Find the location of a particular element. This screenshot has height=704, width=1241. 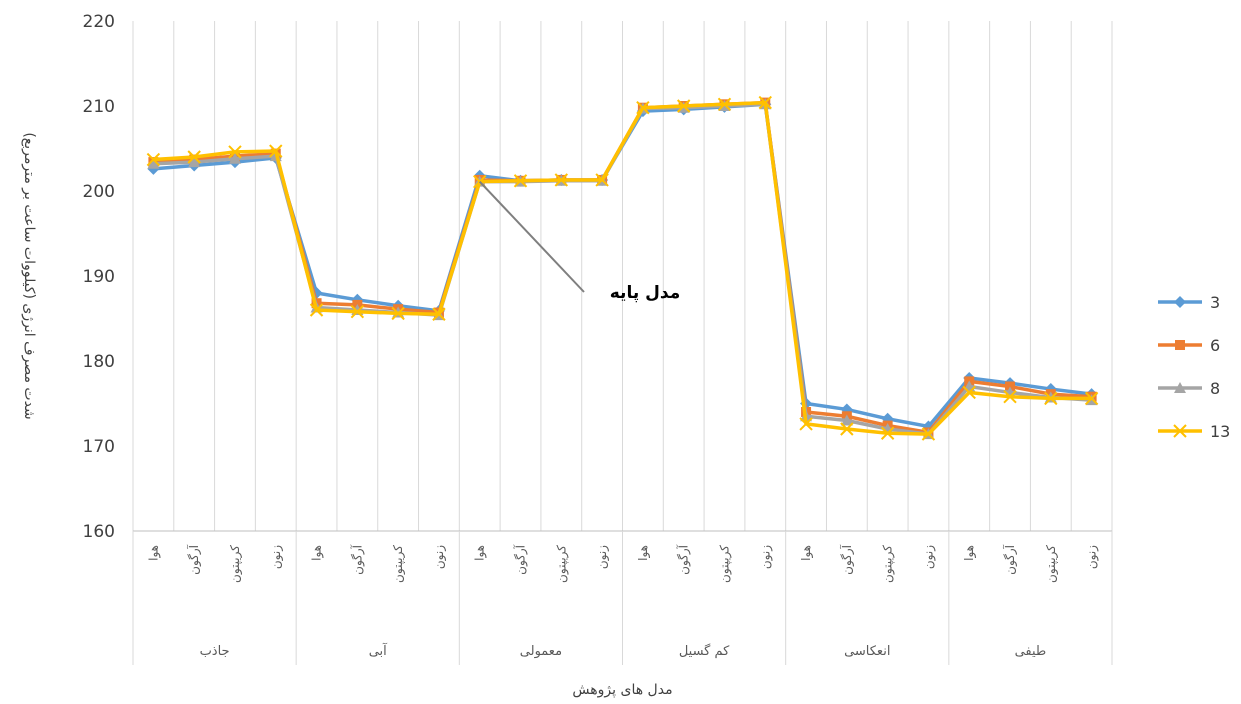

y-tick-label: 180 is located at coordinates (99, 362).